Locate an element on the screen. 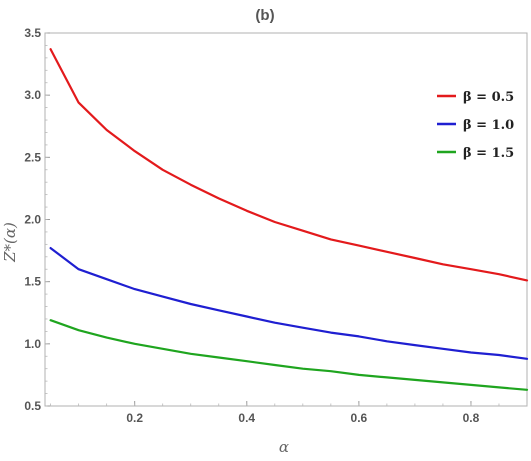 The height and width of the screenshot is (461, 531). y-tick-label: 2.5 is located at coordinates (32, 157).